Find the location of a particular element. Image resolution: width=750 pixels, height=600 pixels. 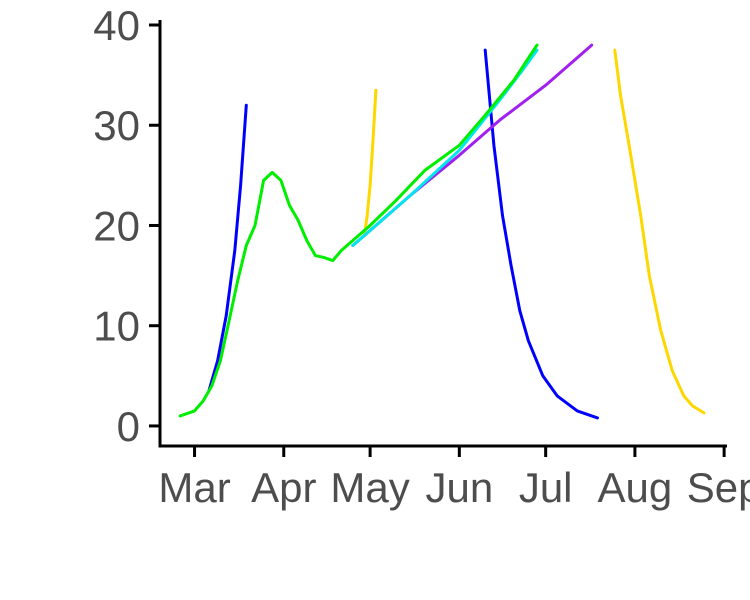

x-tick-label: Mar is located at coordinates (194, 487).